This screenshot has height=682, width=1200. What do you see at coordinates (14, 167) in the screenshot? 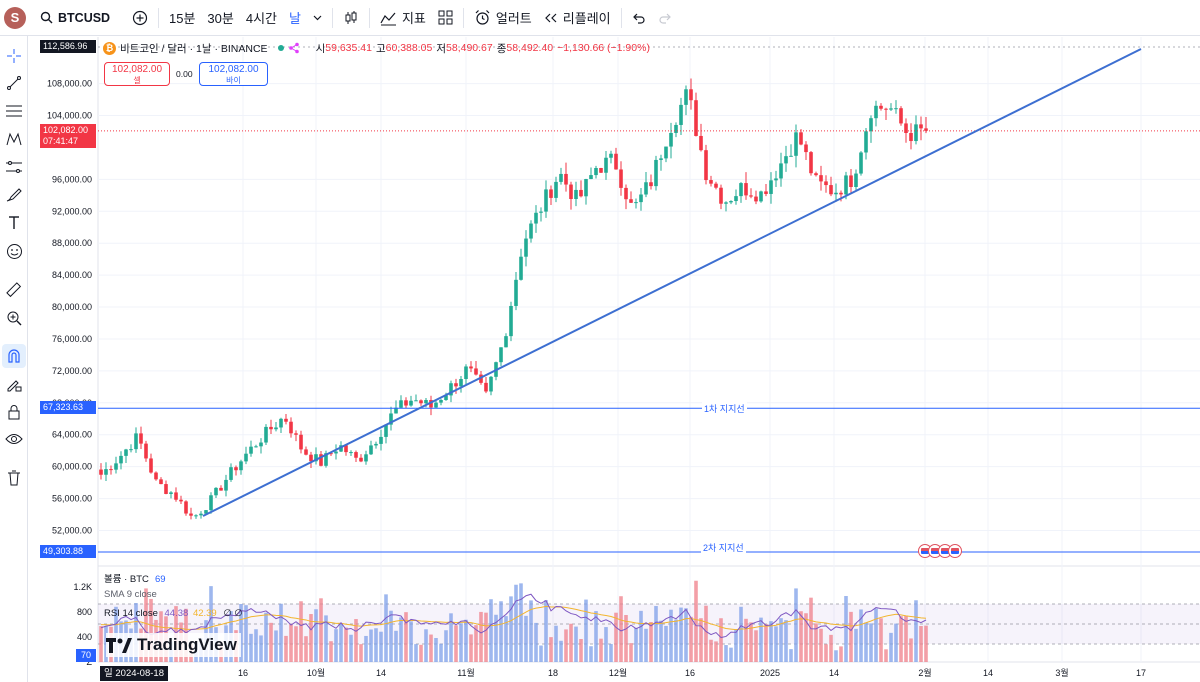
I see `forecast-tool` at bounding box center [14, 167].